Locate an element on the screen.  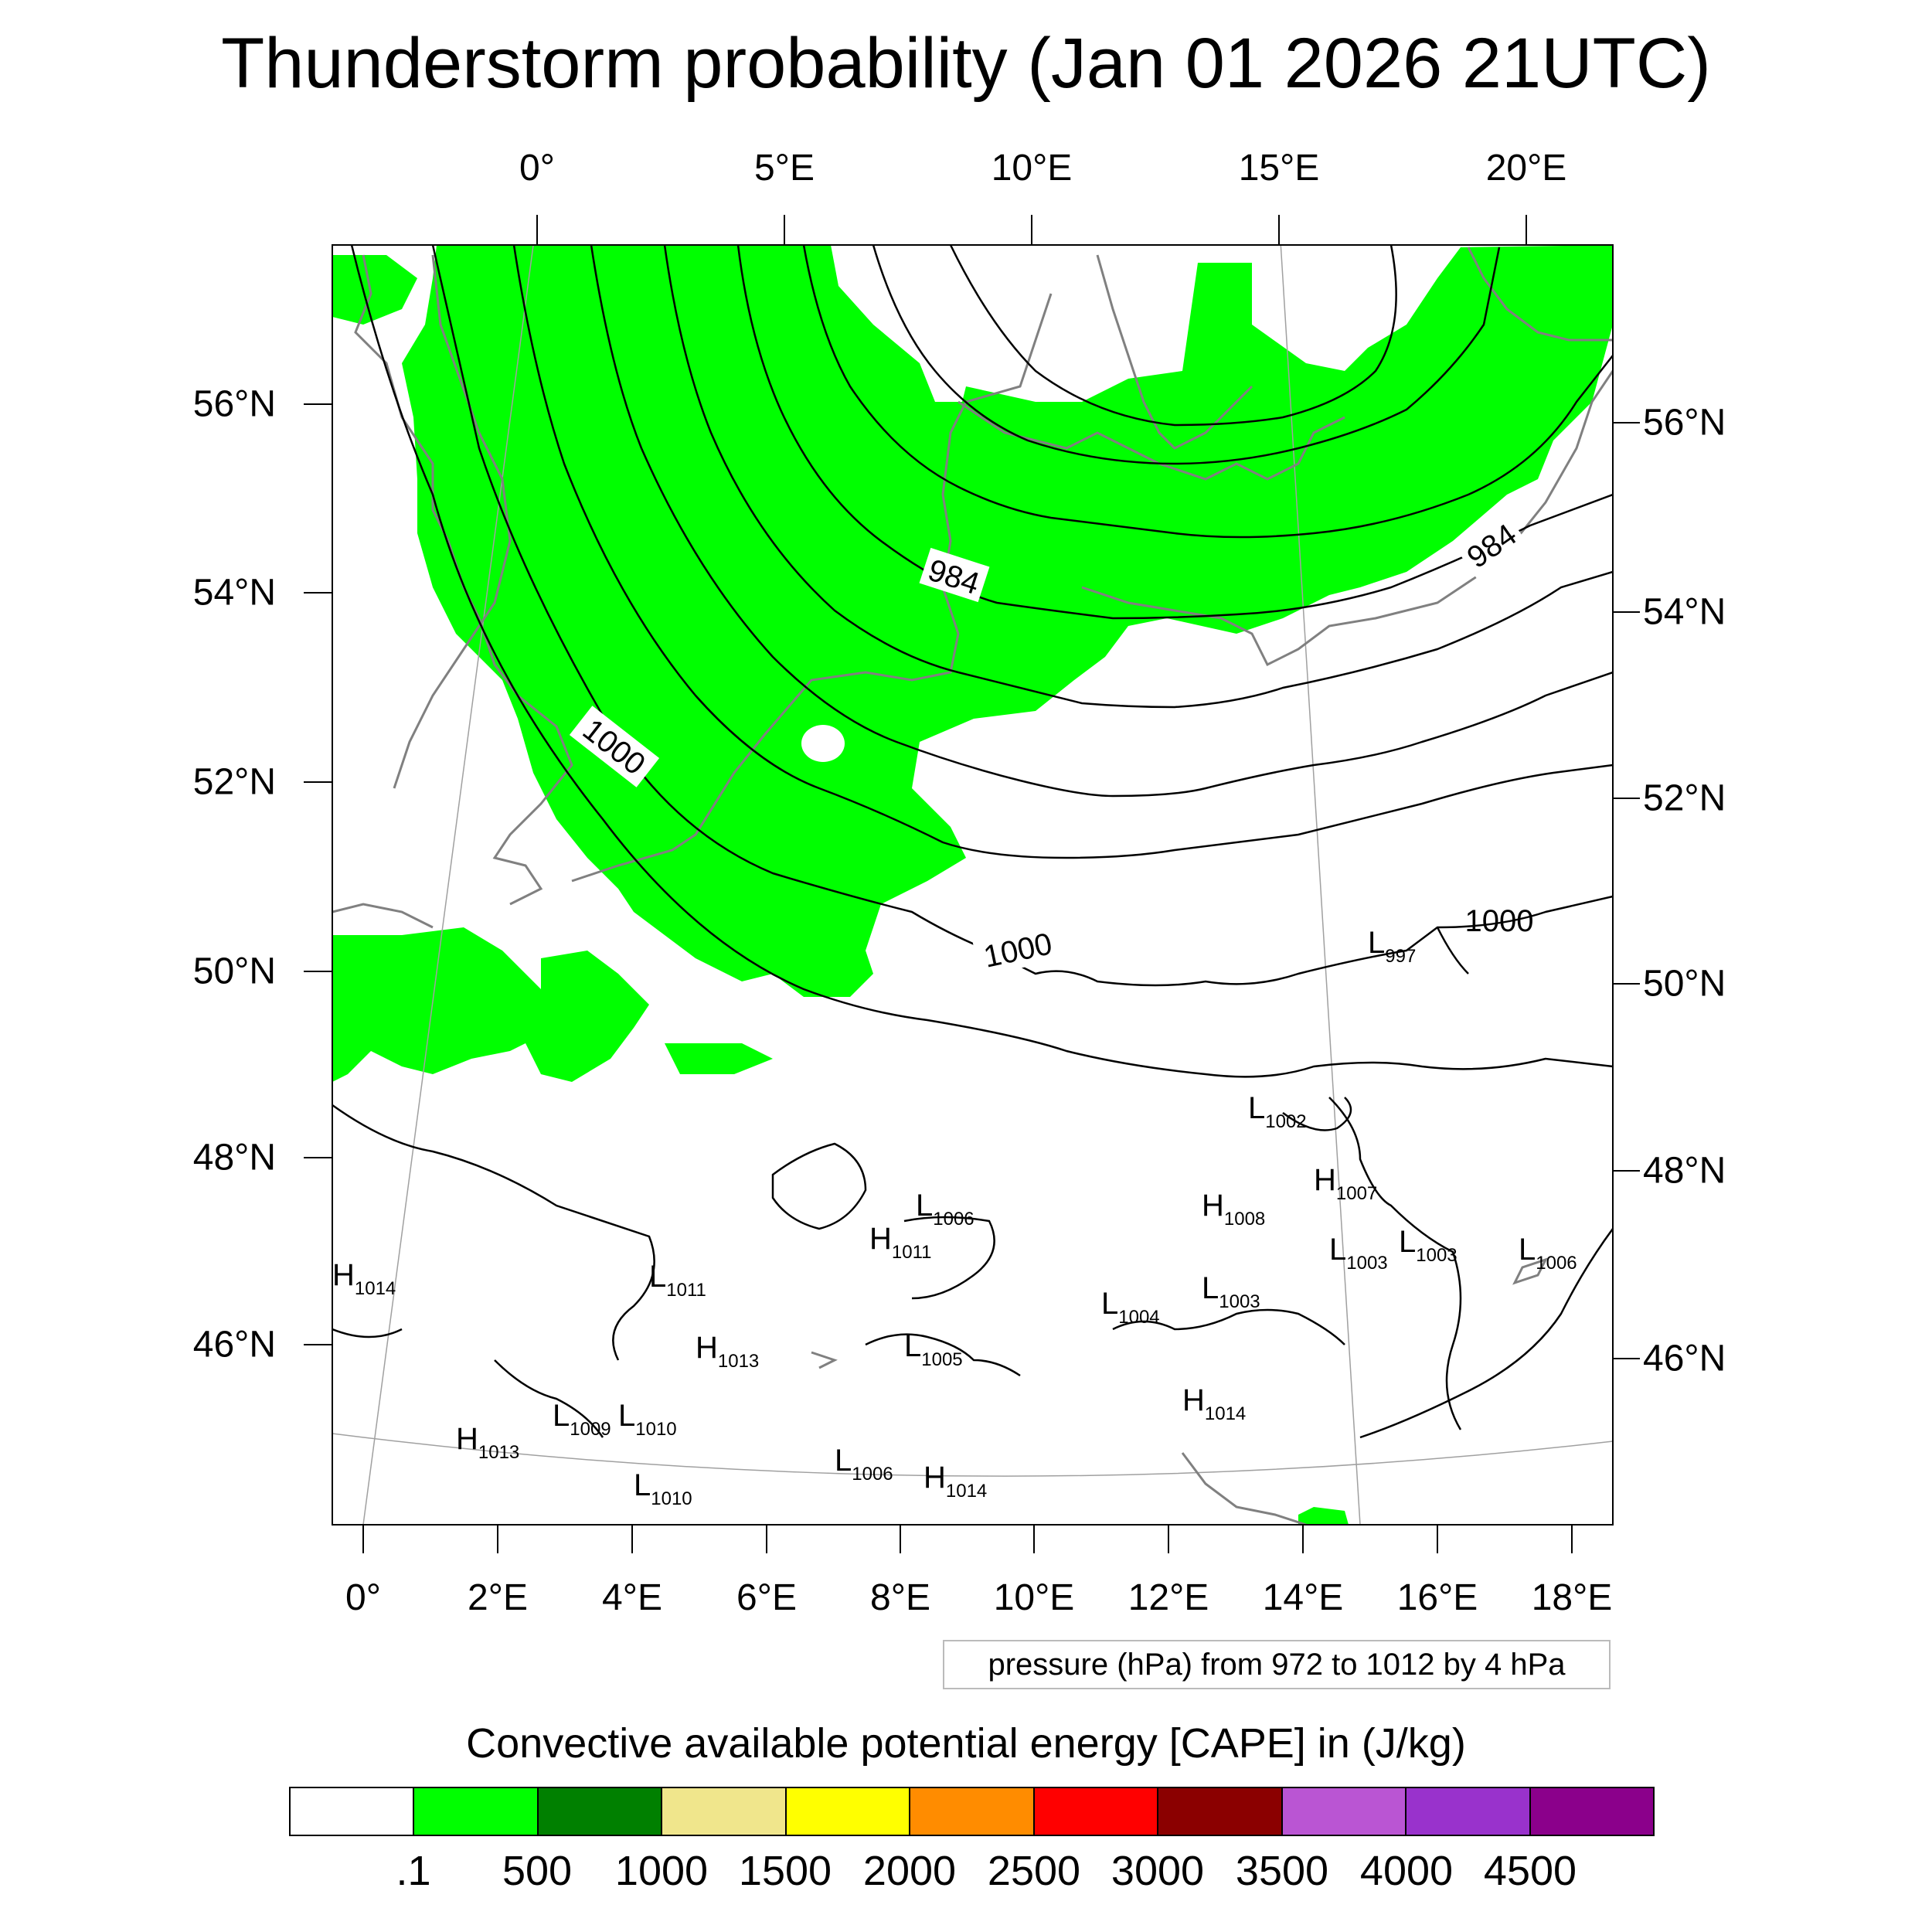
colorbar-tick: 3000 is located at coordinates (1158, 1871).